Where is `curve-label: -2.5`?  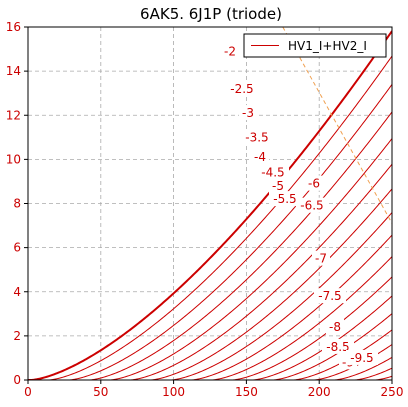
curve-label: -2.5 is located at coordinates (242, 88).